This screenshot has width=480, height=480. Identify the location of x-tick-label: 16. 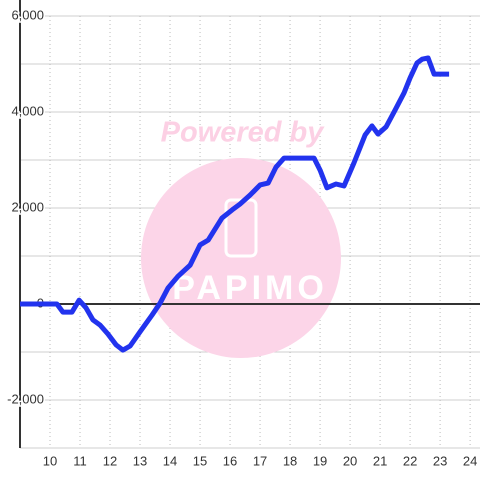
(230, 460).